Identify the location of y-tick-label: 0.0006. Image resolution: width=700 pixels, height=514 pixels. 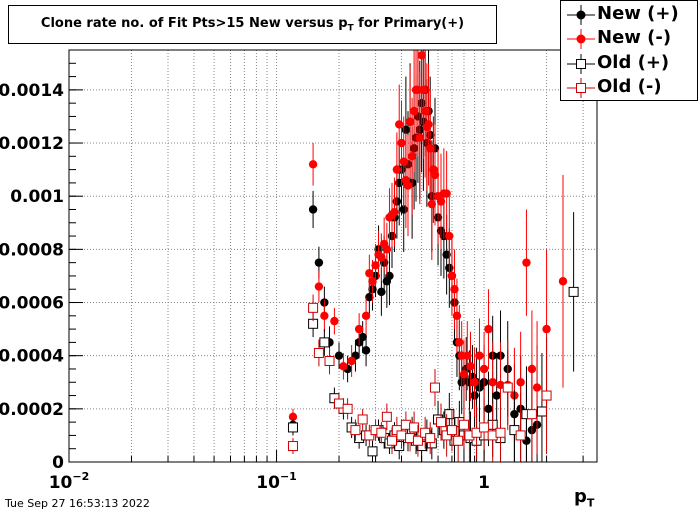
(32, 304).